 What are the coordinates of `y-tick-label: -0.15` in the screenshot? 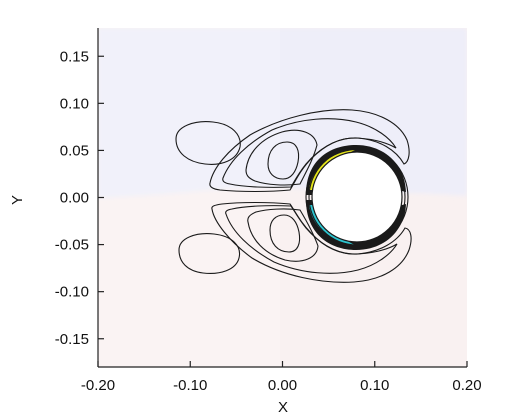 It's located at (72, 339).